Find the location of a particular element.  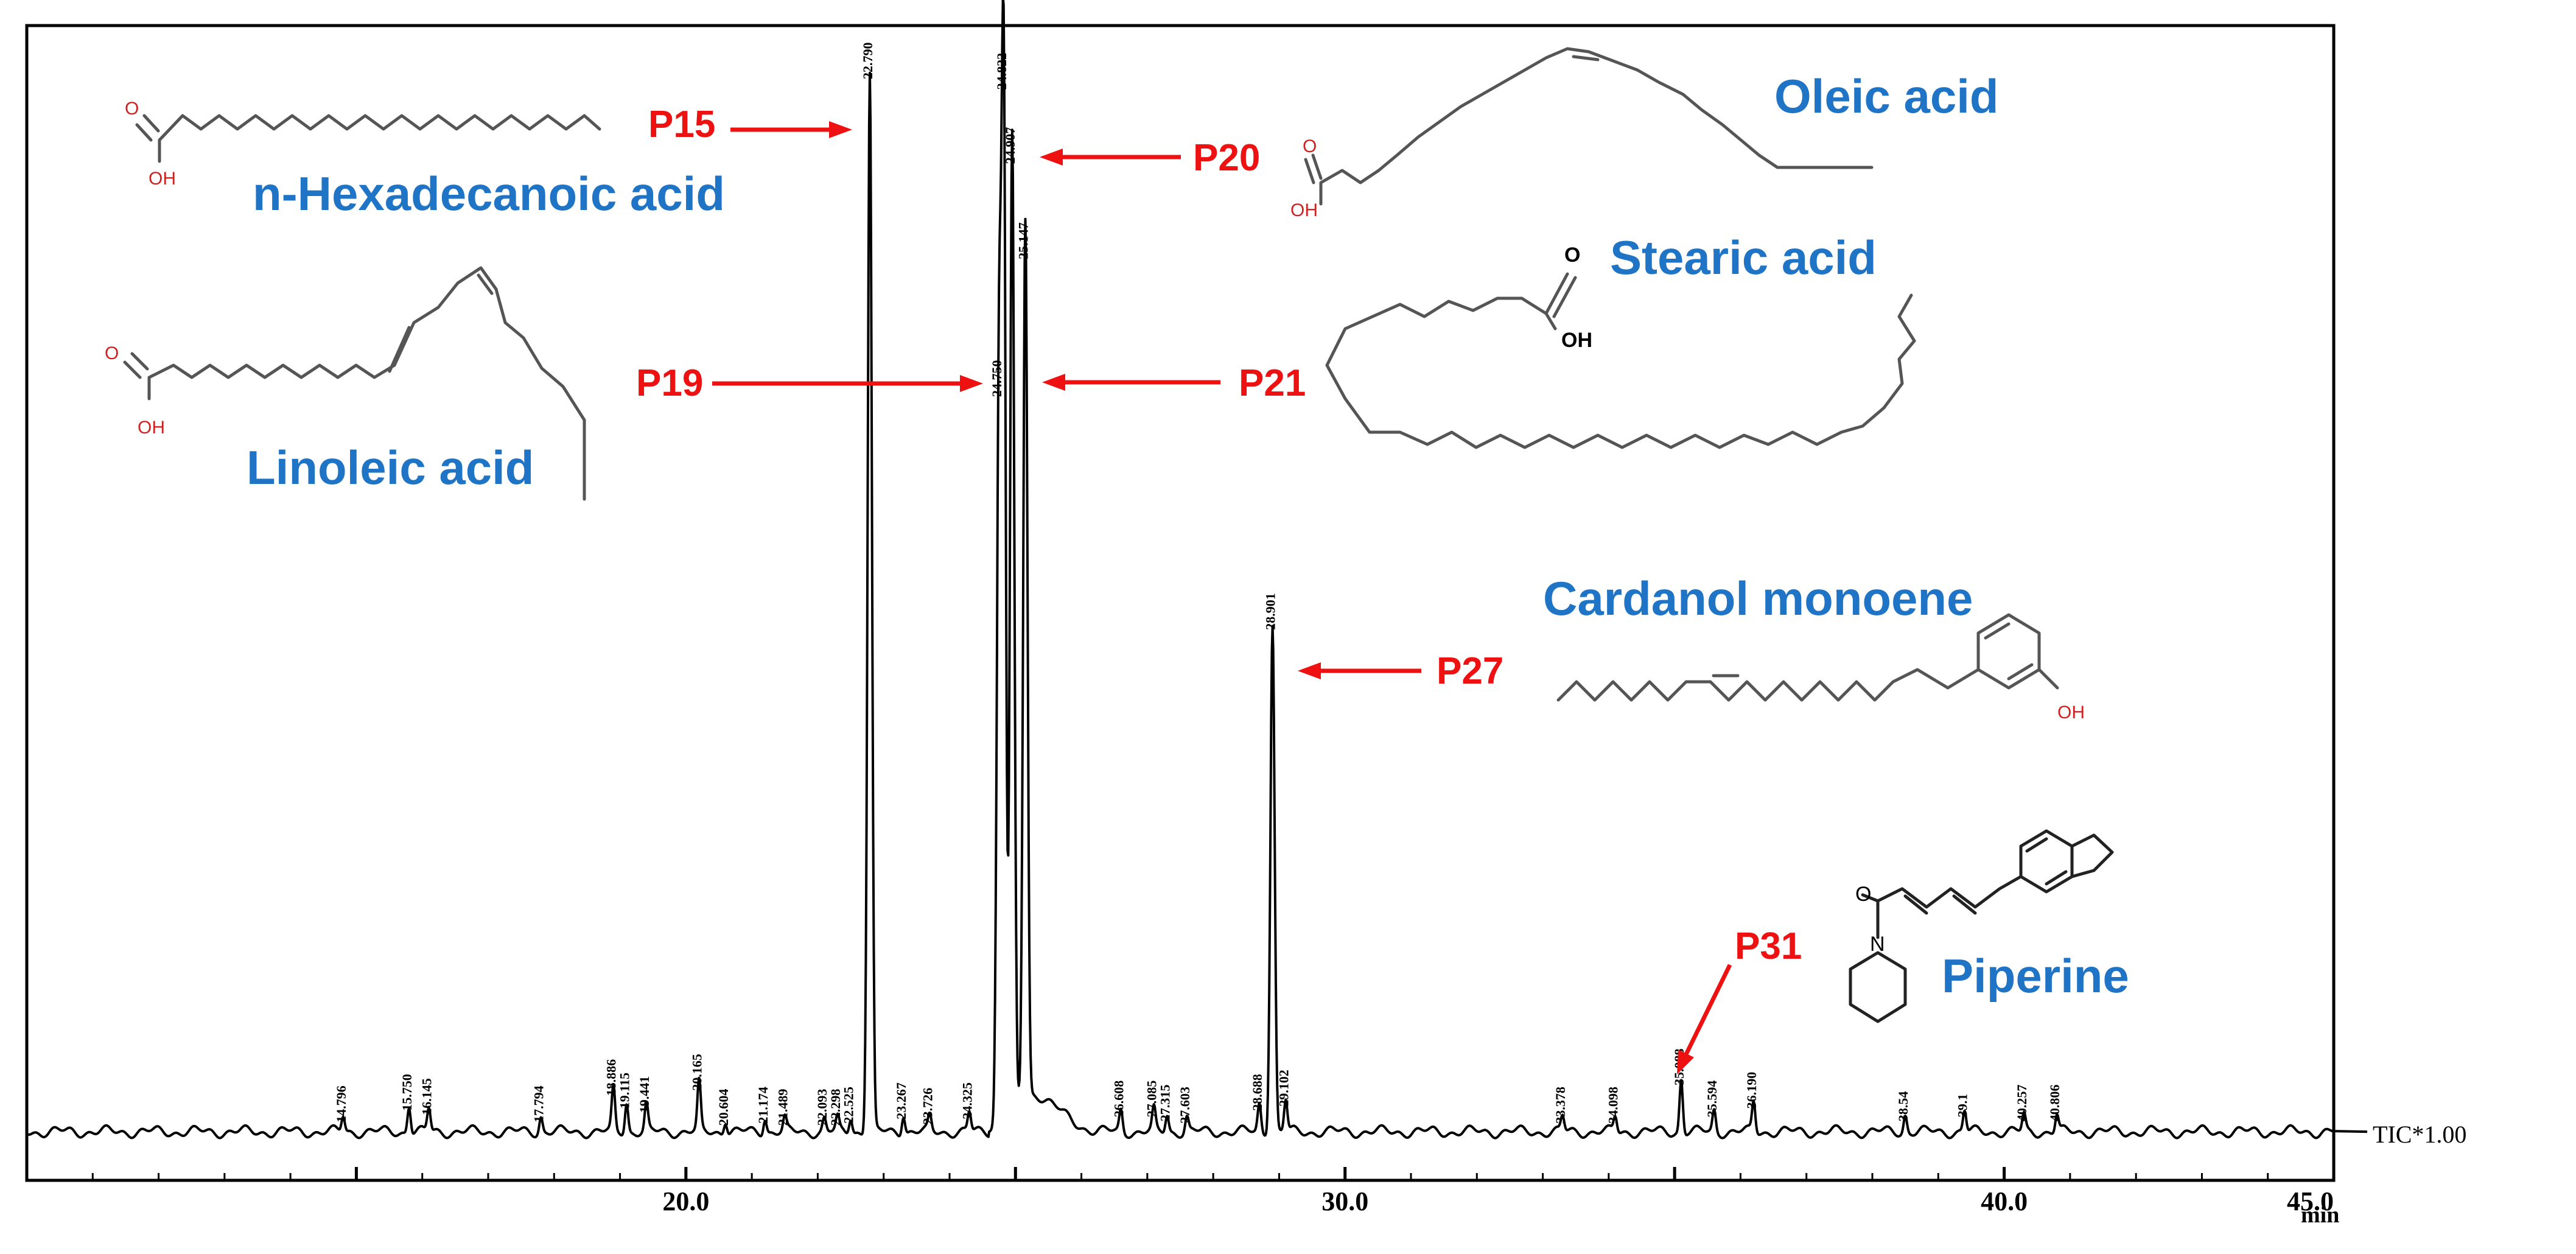

compound-label-stearic: Stearic acid is located at coordinates (1743, 257).